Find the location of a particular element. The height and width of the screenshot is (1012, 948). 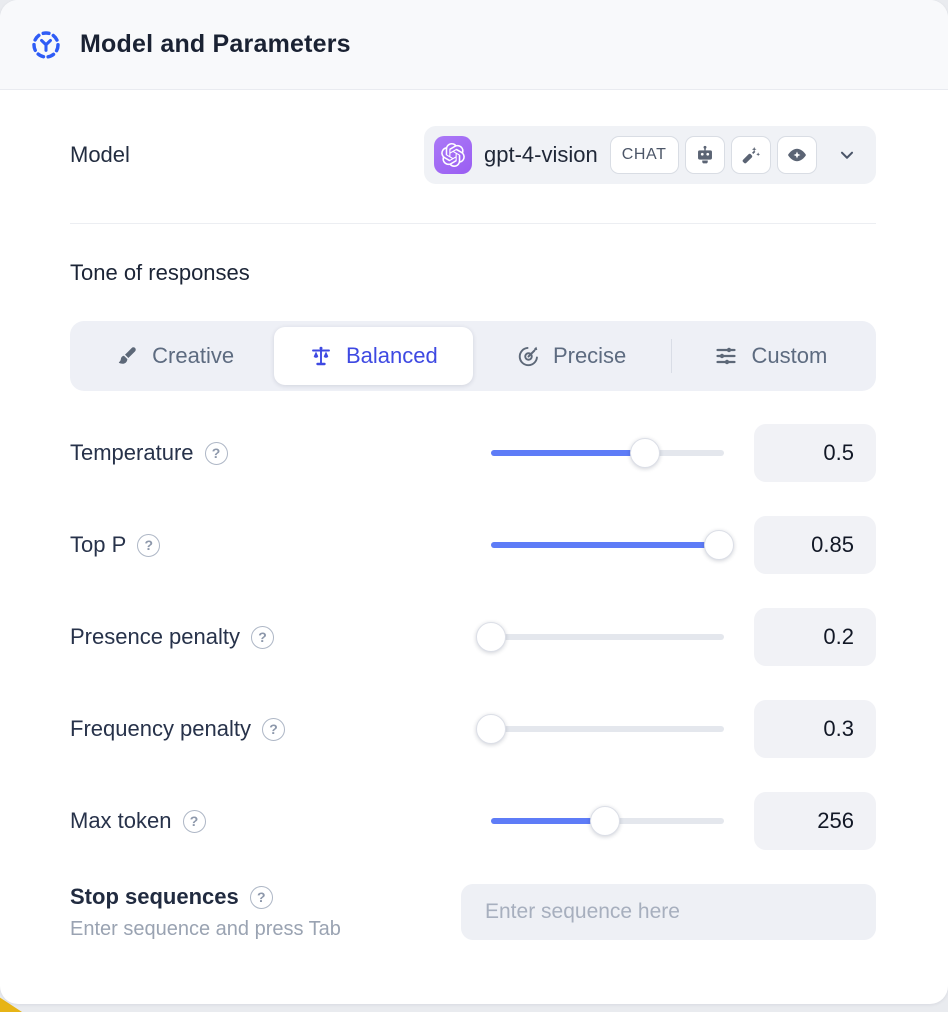

model-row: Model gpt-4-vision CHAT is located at coordinates (473, 155).